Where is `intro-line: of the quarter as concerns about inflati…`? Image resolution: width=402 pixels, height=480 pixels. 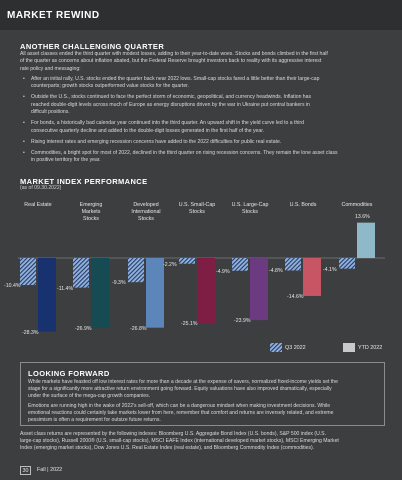
intro-line: of the quarter as concerns about inflati… is located at coordinates (171, 61).